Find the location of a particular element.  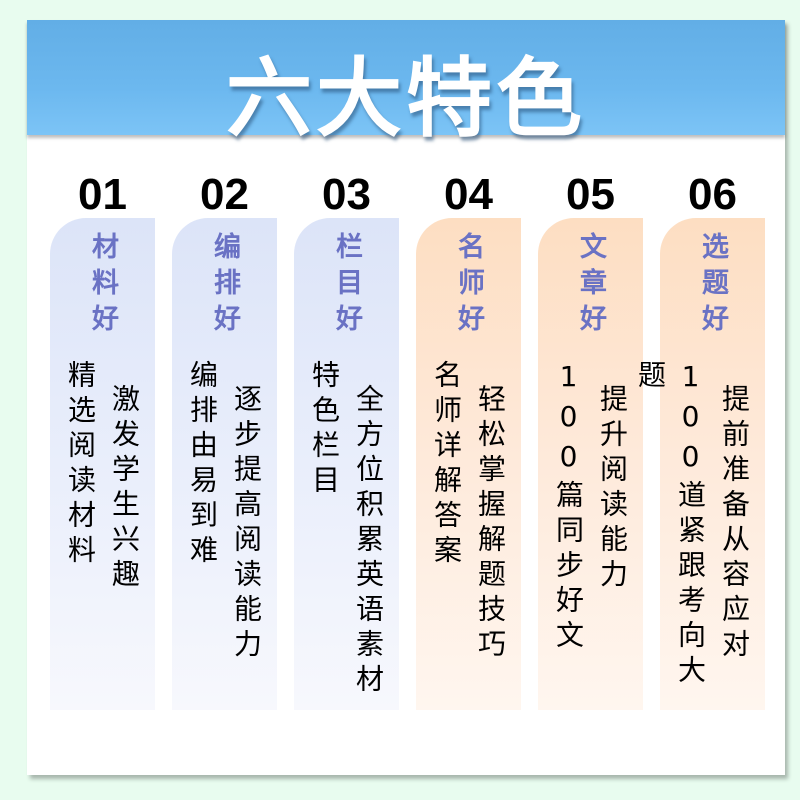

feature-number: 06 is located at coordinates (712, 194).